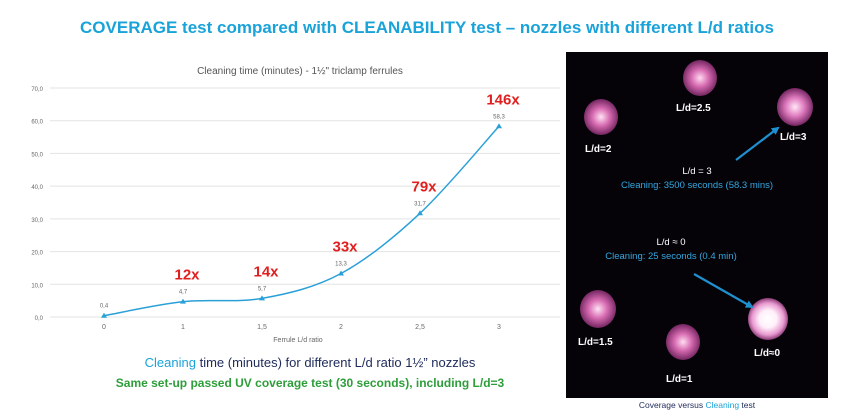  What do you see at coordinates (768, 319) in the screenshot?
I see `ferrule-ld0` at bounding box center [768, 319].